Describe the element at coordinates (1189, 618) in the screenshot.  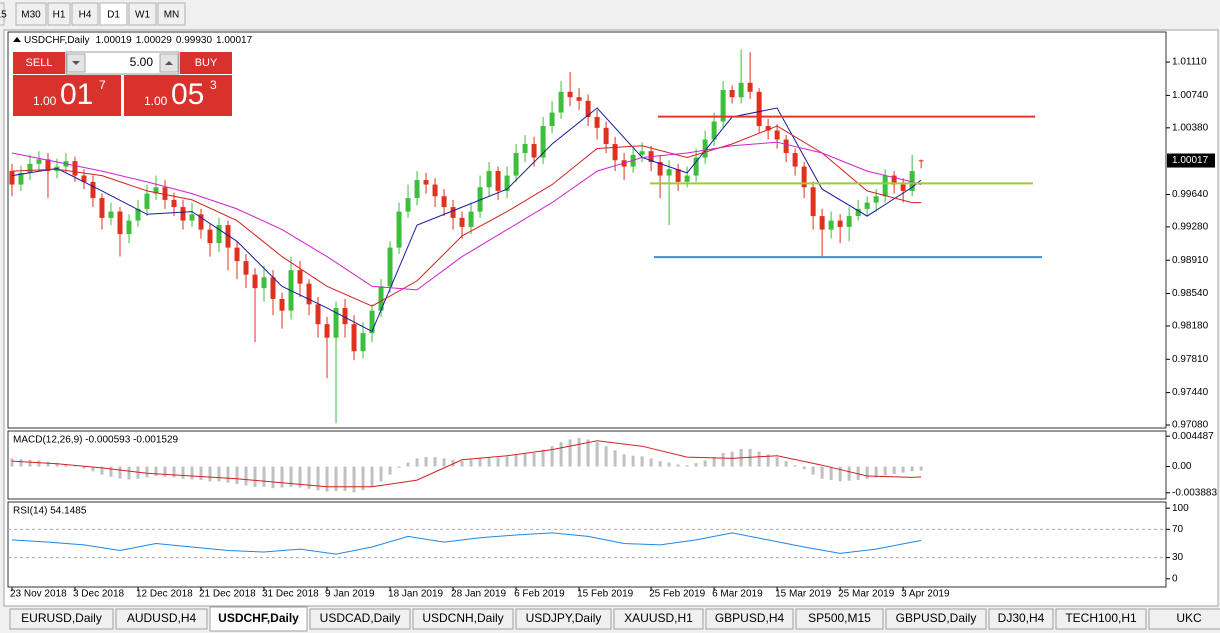
I see `symbol-tab-label: UKC` at that location.